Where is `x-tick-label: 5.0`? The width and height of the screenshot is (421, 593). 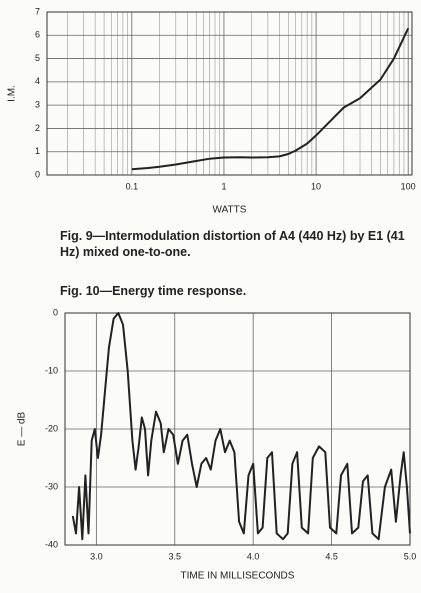
x-tick-label: 5.0 is located at coordinates (410, 556).